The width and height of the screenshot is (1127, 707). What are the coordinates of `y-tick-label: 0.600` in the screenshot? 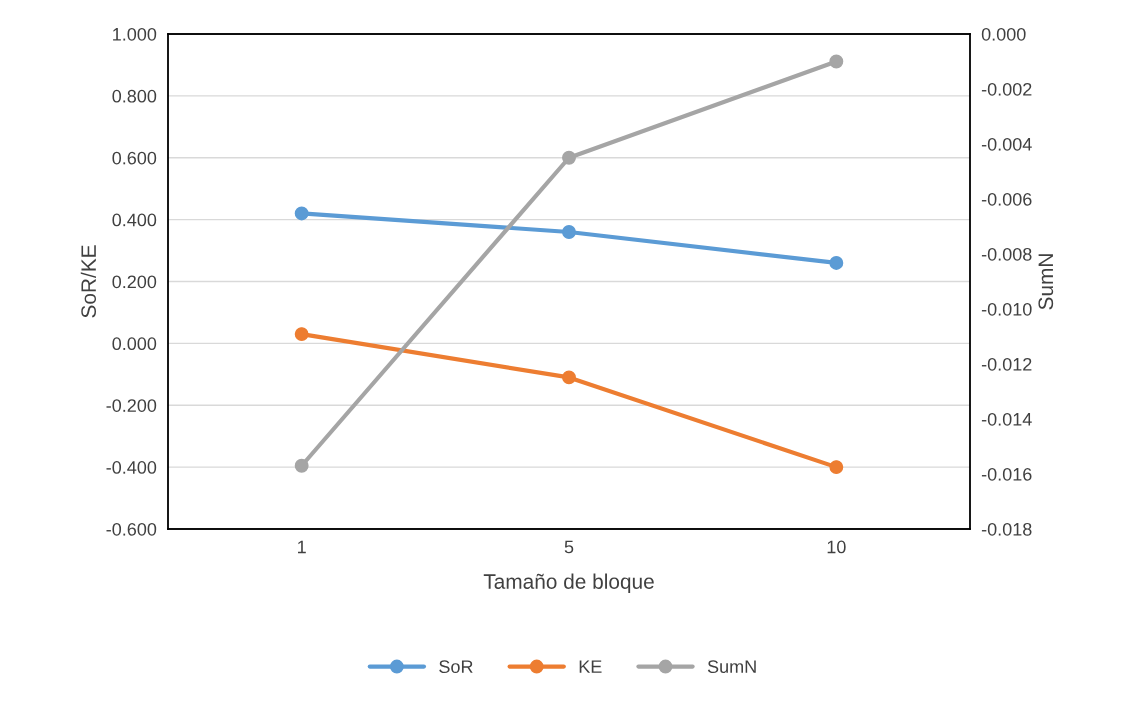 It's located at (134, 158).